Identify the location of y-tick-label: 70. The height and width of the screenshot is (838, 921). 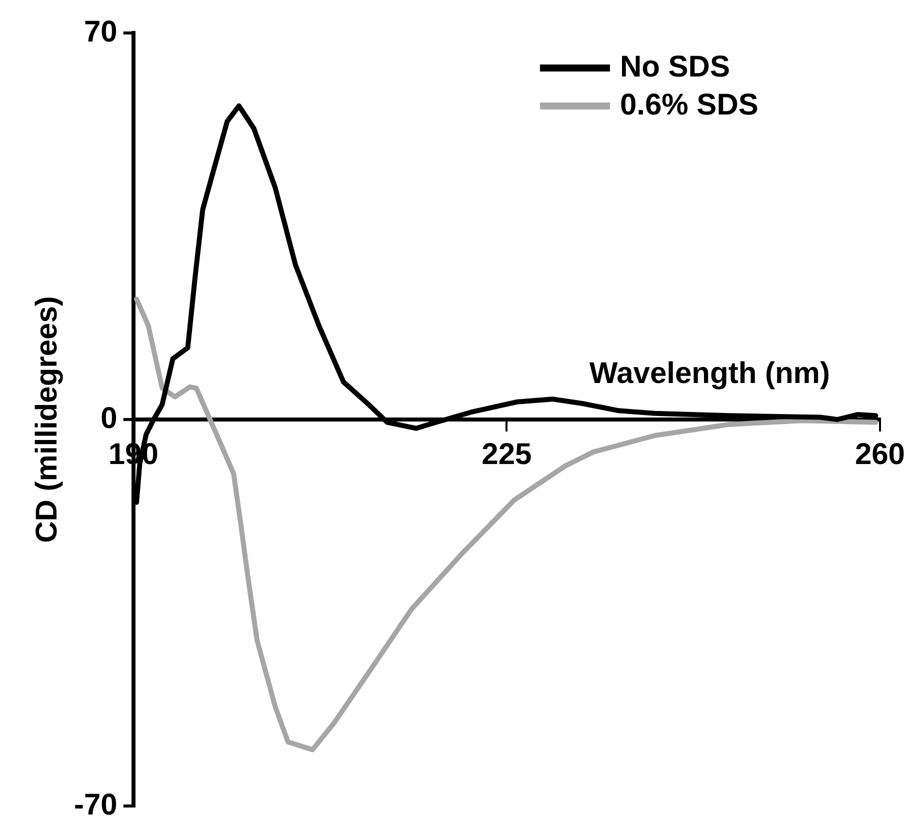
(101, 31).